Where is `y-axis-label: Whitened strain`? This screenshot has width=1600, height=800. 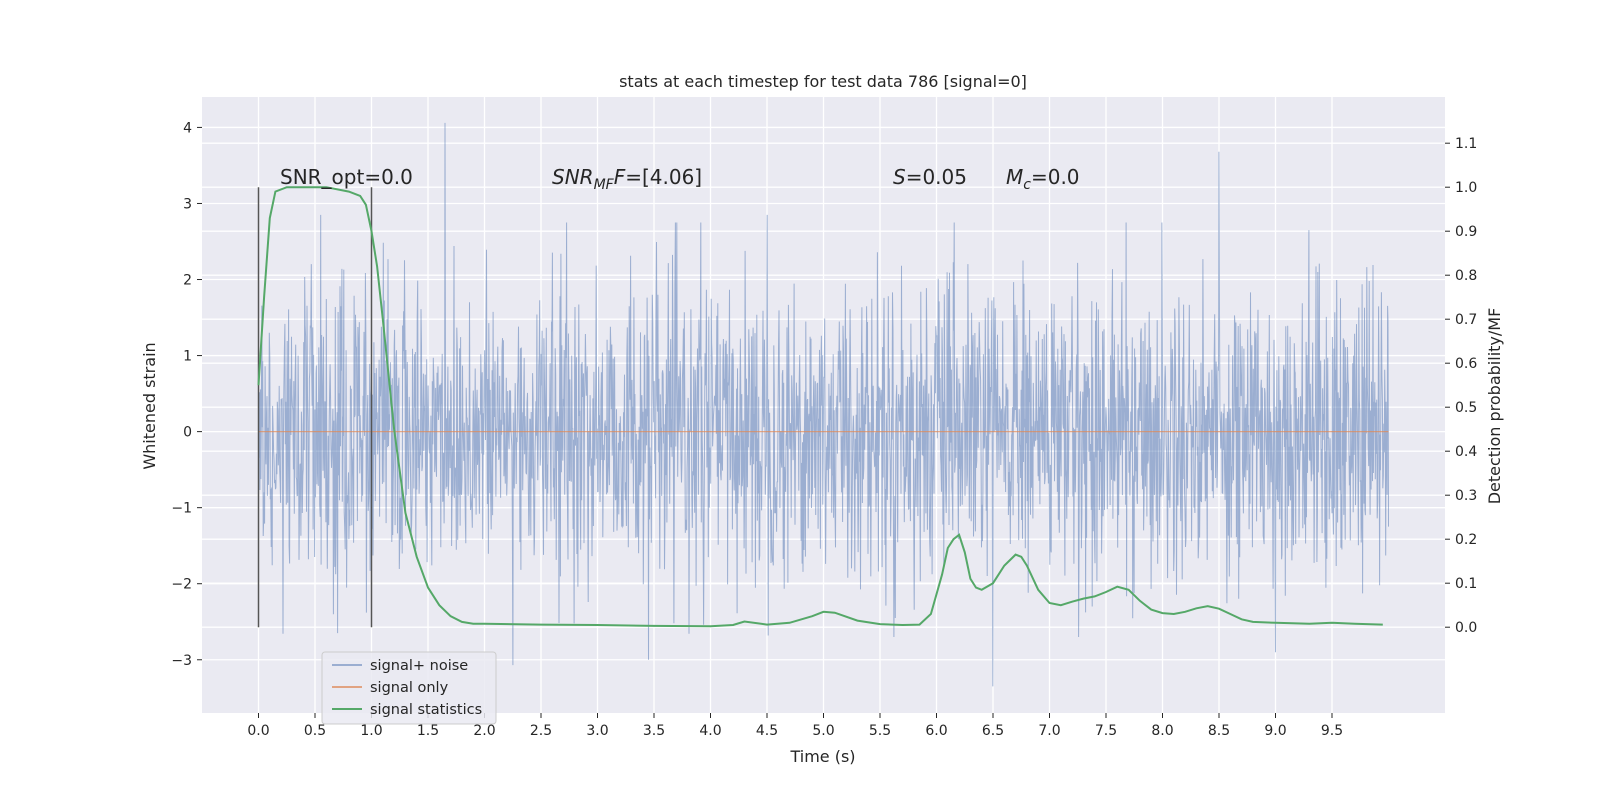 y-axis-label: Whitened strain is located at coordinates (149, 405).